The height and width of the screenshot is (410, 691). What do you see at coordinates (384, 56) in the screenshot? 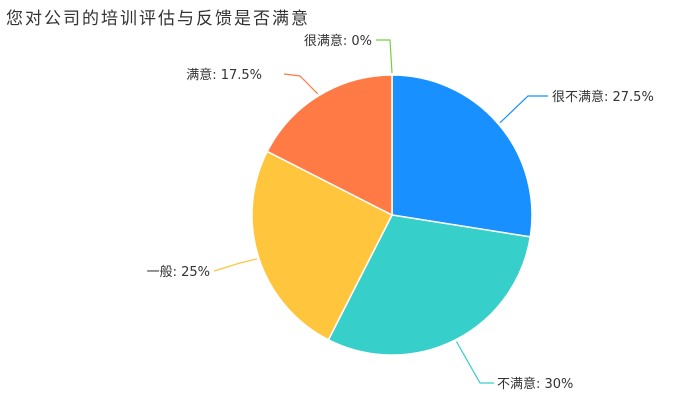
I see `leader-line-很满意` at bounding box center [384, 56].